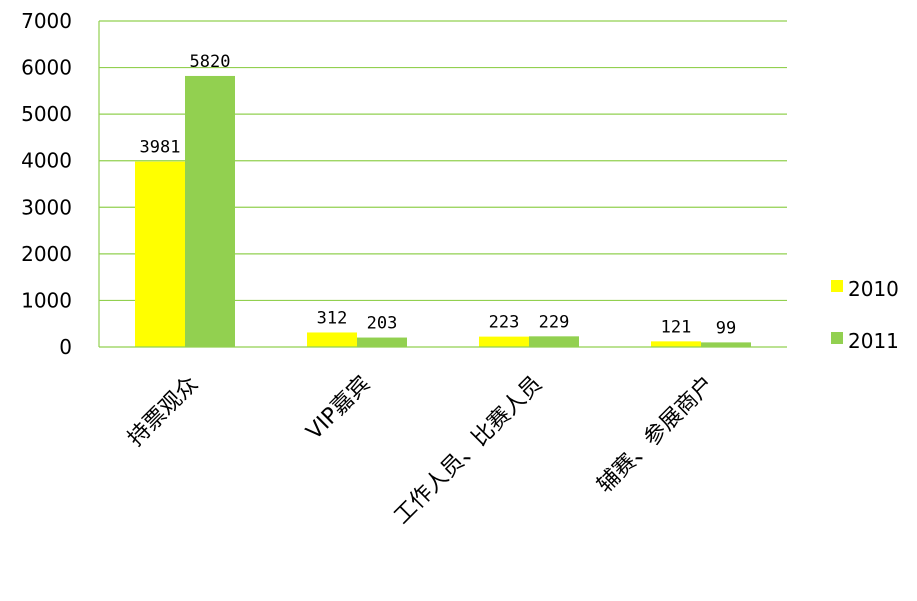 This screenshot has height=601, width=917. What do you see at coordinates (46, 21) in the screenshot?
I see `y-tick-label: 7000` at bounding box center [46, 21].